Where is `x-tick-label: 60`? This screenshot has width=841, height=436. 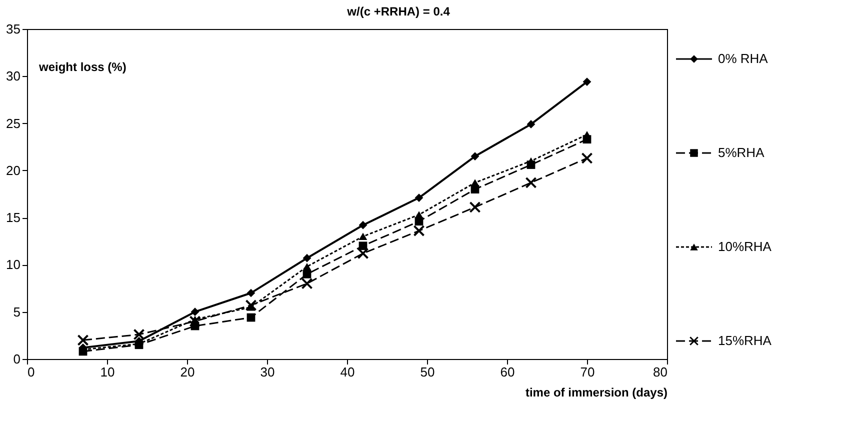 x-tick-label: 60 is located at coordinates (507, 372).